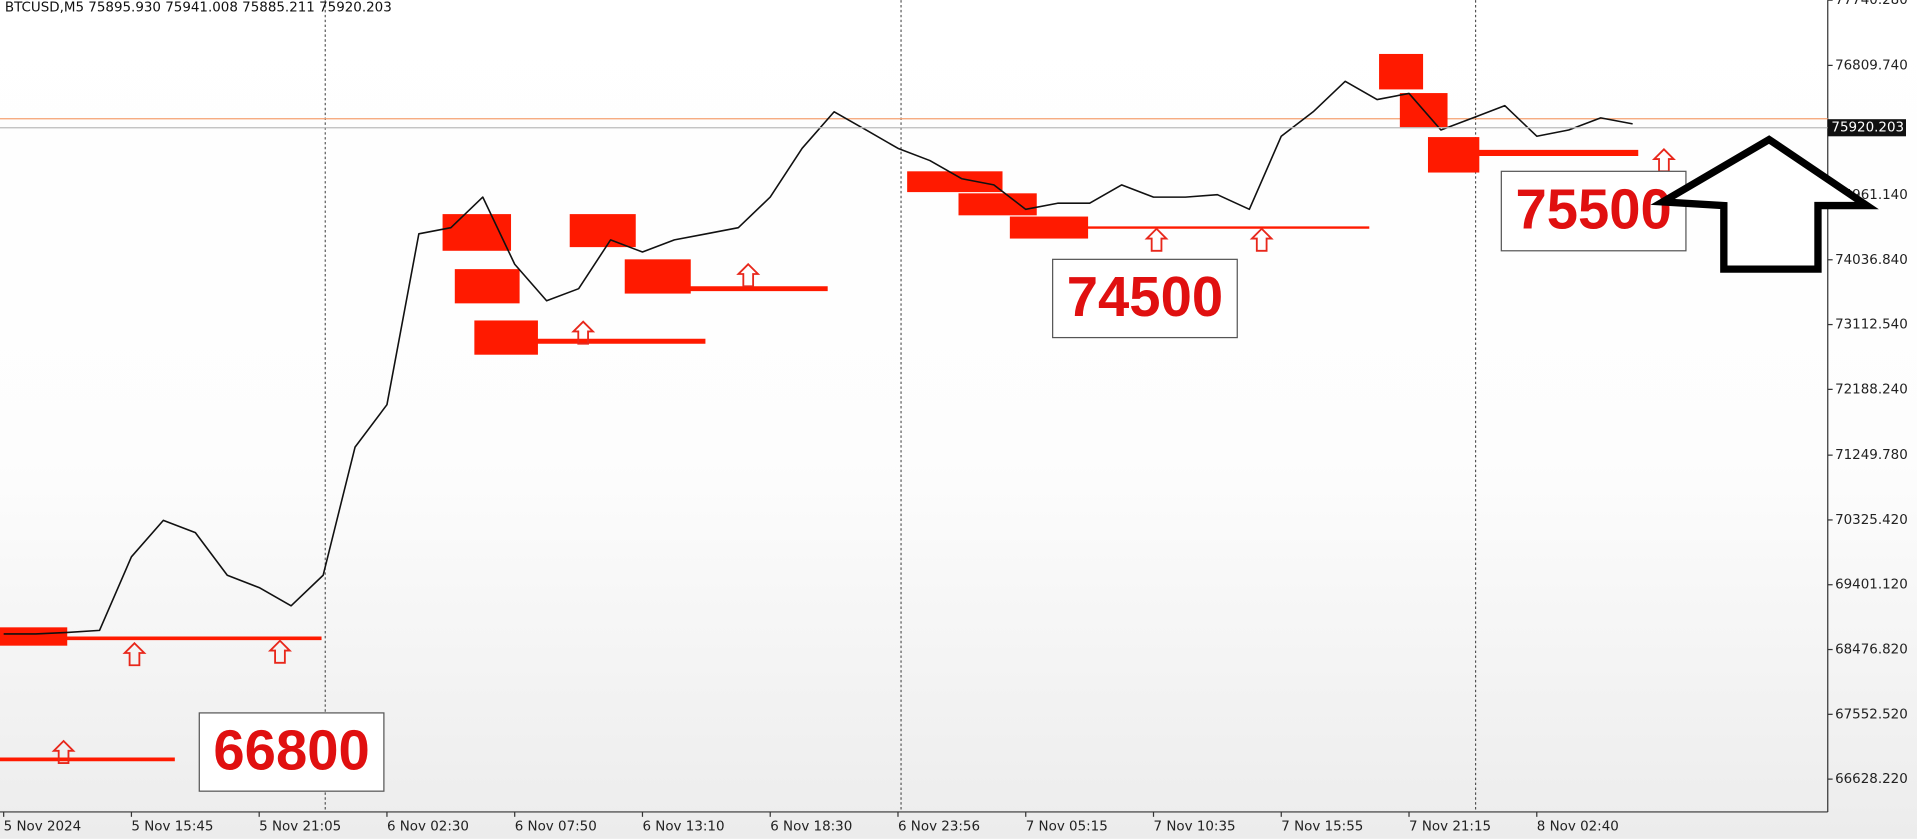 This screenshot has width=1917, height=839. I want to click on x-tick-label: 8 Nov 02:40, so click(1578, 827).